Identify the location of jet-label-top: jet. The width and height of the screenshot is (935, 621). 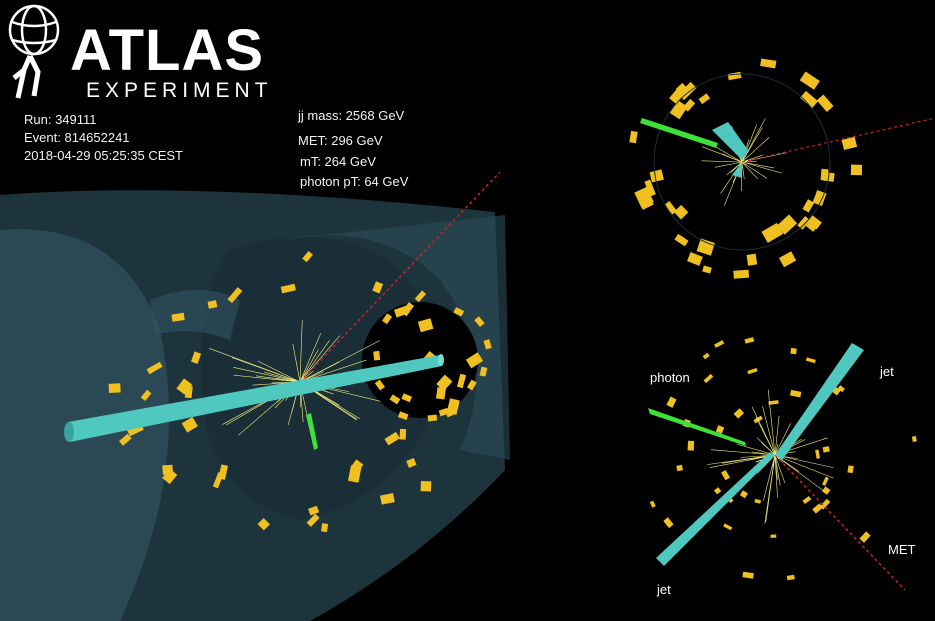
(887, 371).